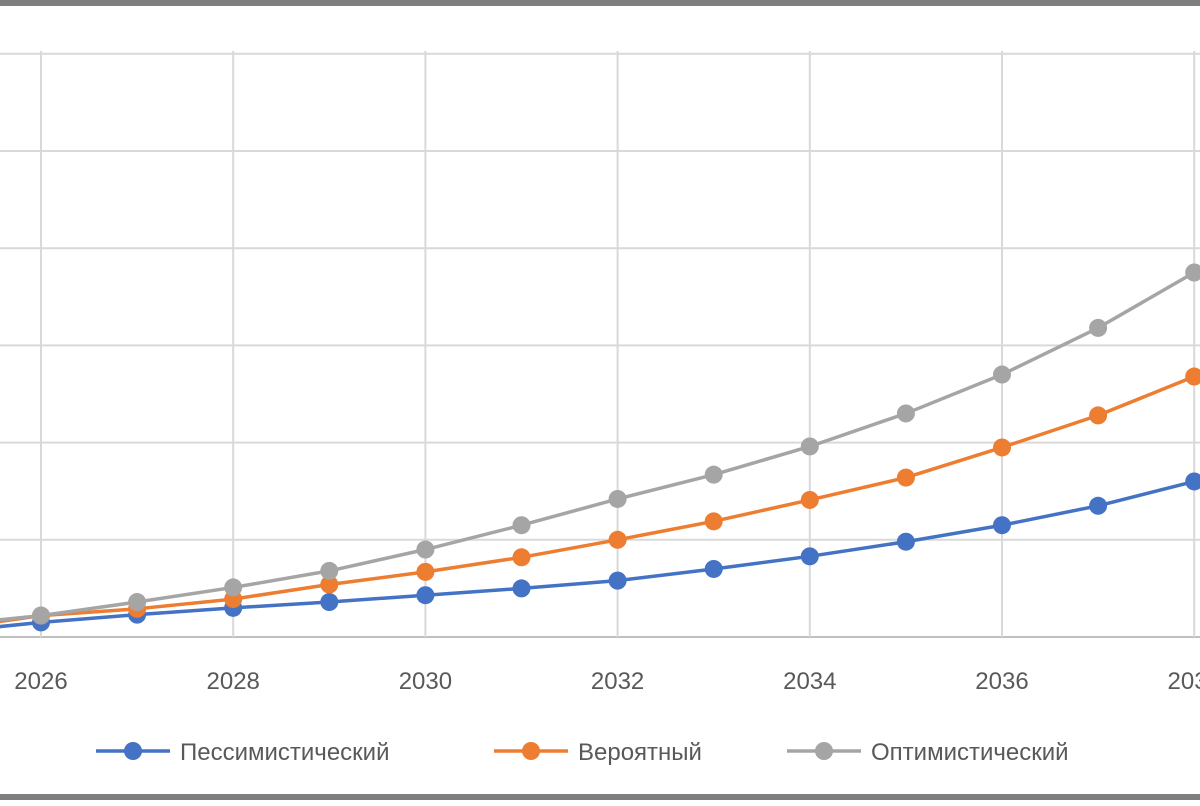  Describe the element at coordinates (1184, 681) in the screenshot. I see `x-tick-label: 2038` at that location.